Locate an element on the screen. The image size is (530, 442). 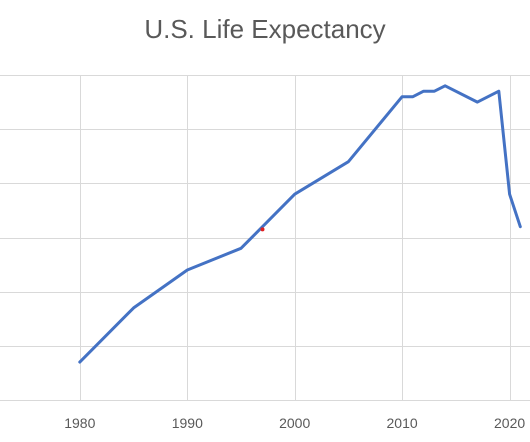
x-tick-label: 2010 is located at coordinates (402, 423).